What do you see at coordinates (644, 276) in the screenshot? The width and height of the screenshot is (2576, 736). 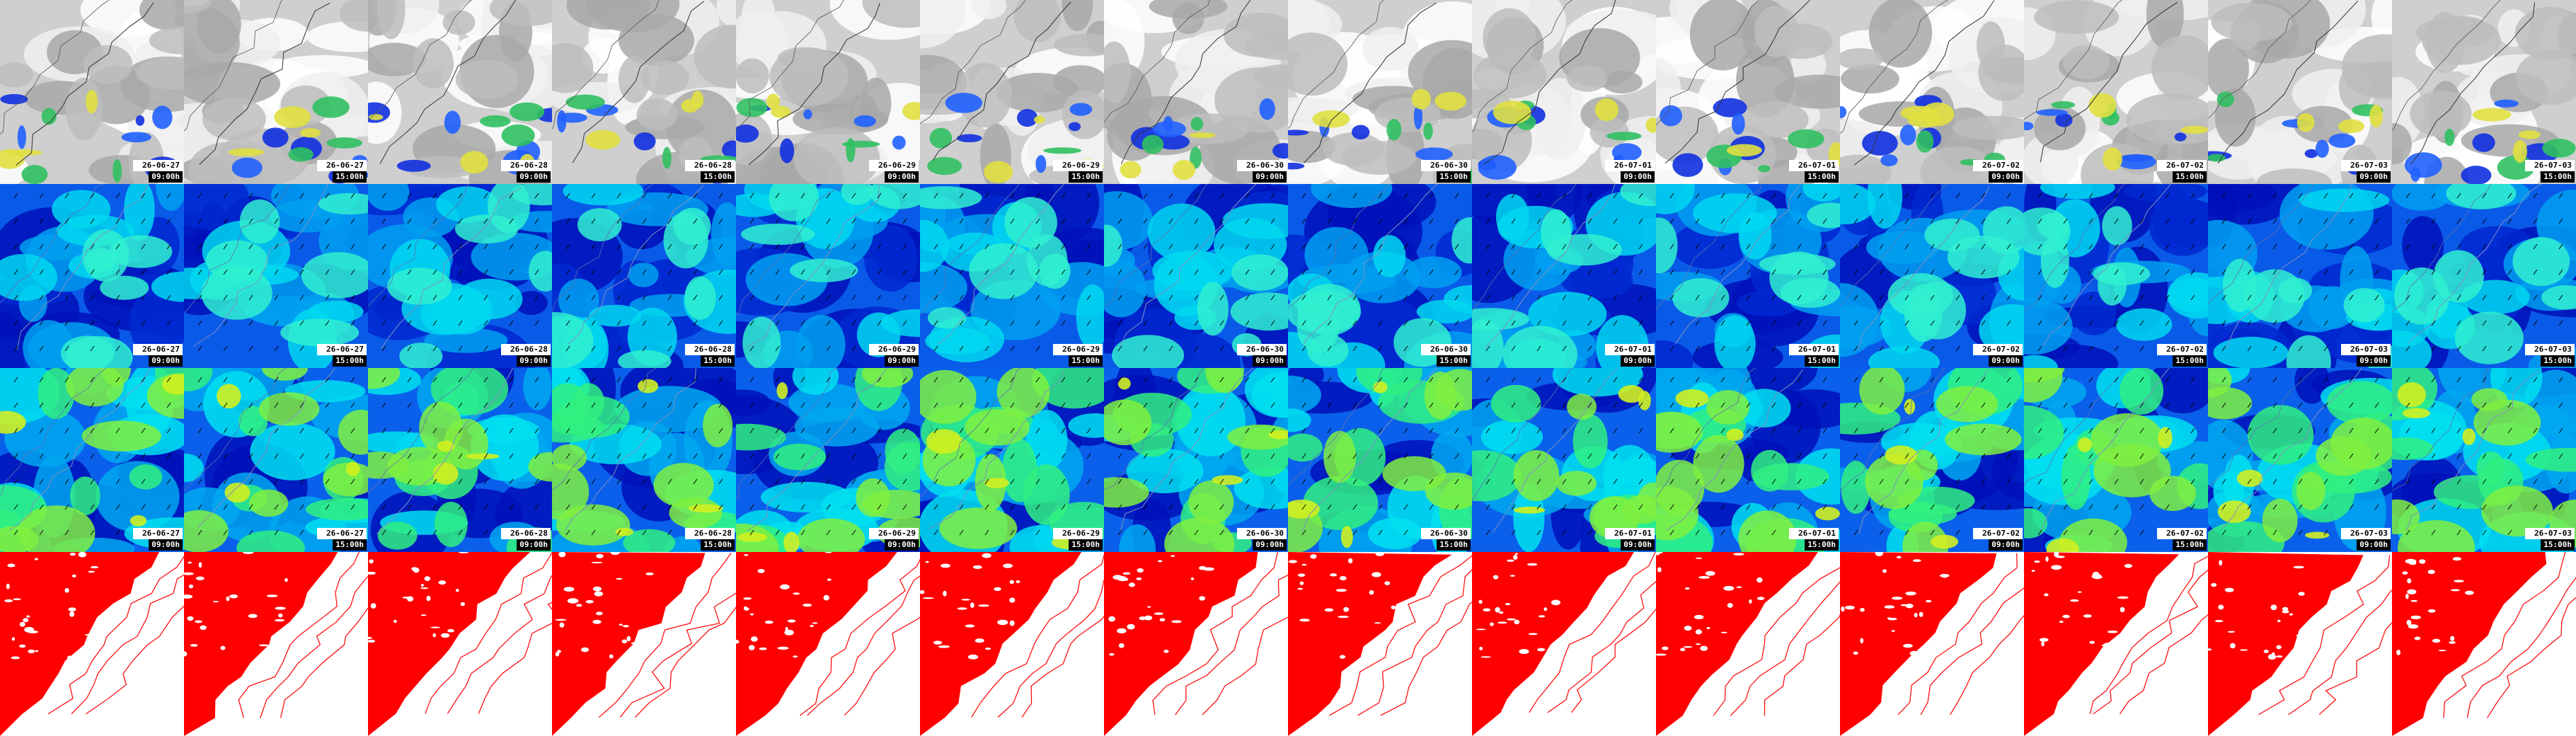 I see `tile-content` at bounding box center [644, 276].